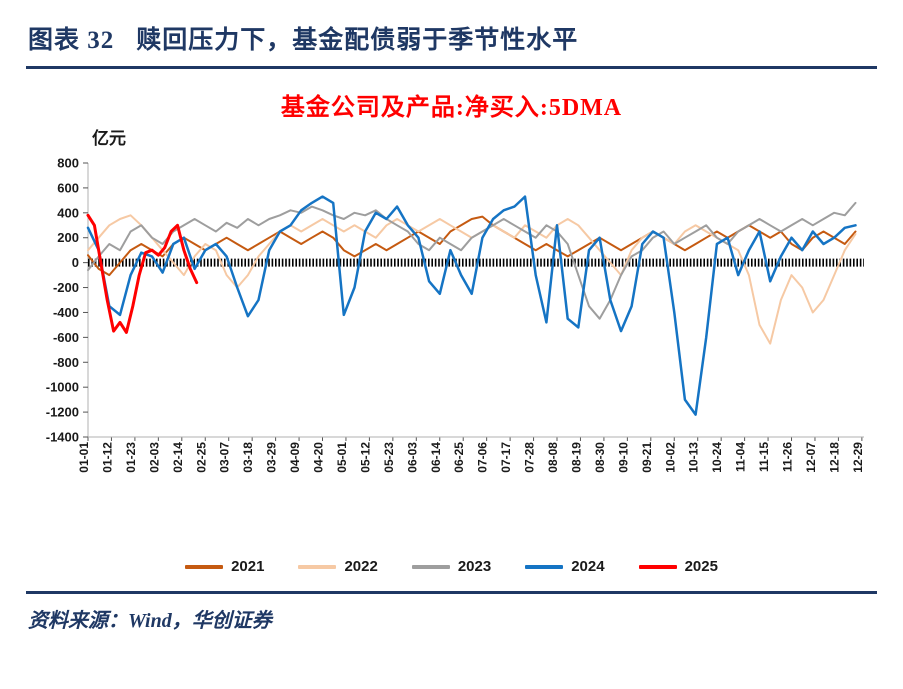 The height and width of the screenshot is (689, 903). Describe the element at coordinates (68, 237) in the screenshot. I see `y-axis-label: 200` at that location.